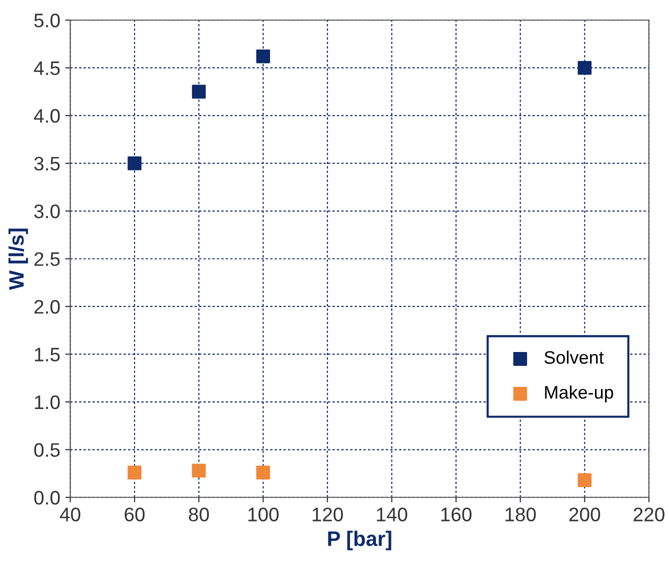 This screenshot has height=575, width=669. I want to click on legend-label: Make-up, so click(579, 393).